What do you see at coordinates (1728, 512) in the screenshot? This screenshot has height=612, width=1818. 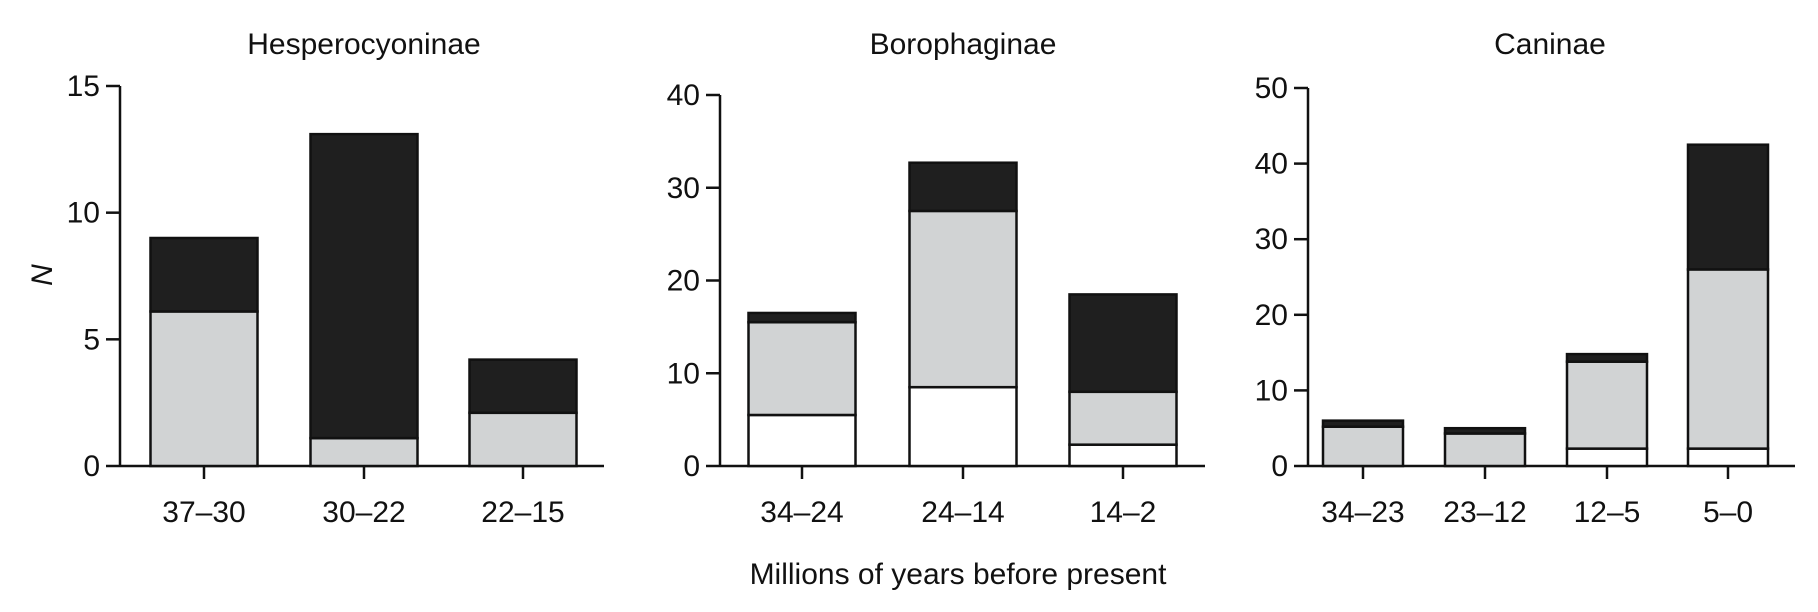 I see `x-tick-label: 5–0` at bounding box center [1728, 512].